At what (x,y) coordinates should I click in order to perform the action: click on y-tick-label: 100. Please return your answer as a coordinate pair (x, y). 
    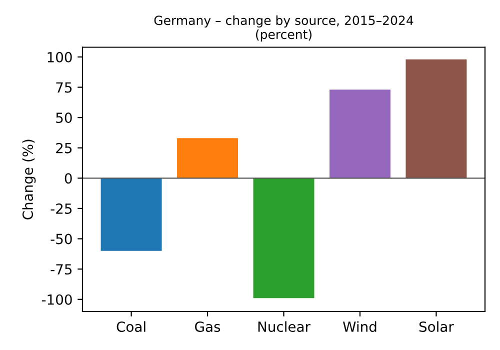
    Looking at the image, I should click on (60, 57).